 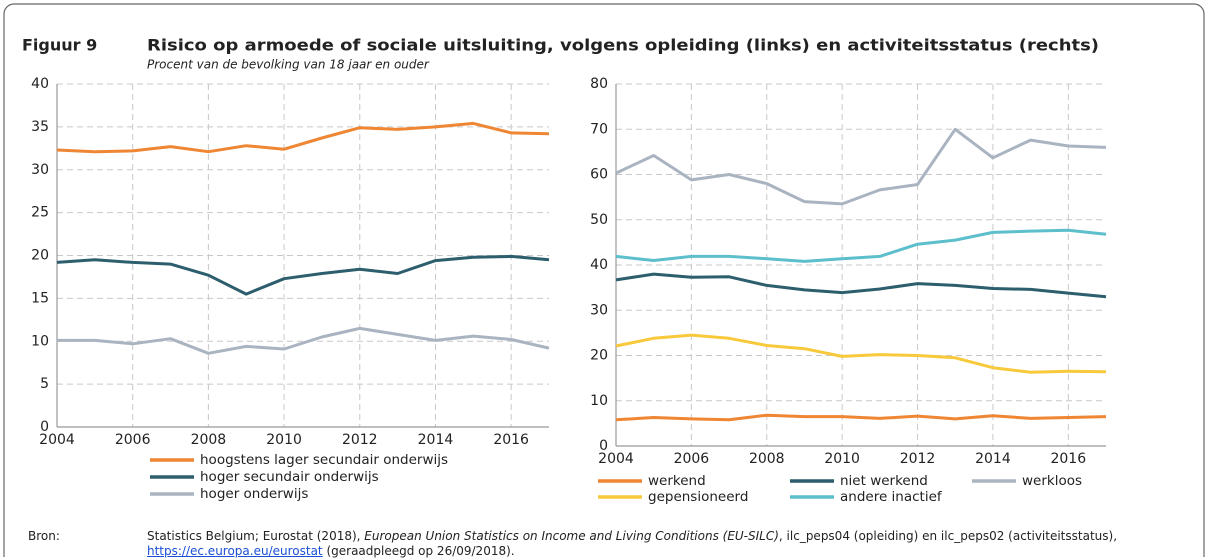 I want to click on source-label: Bron:, so click(x=44, y=536).